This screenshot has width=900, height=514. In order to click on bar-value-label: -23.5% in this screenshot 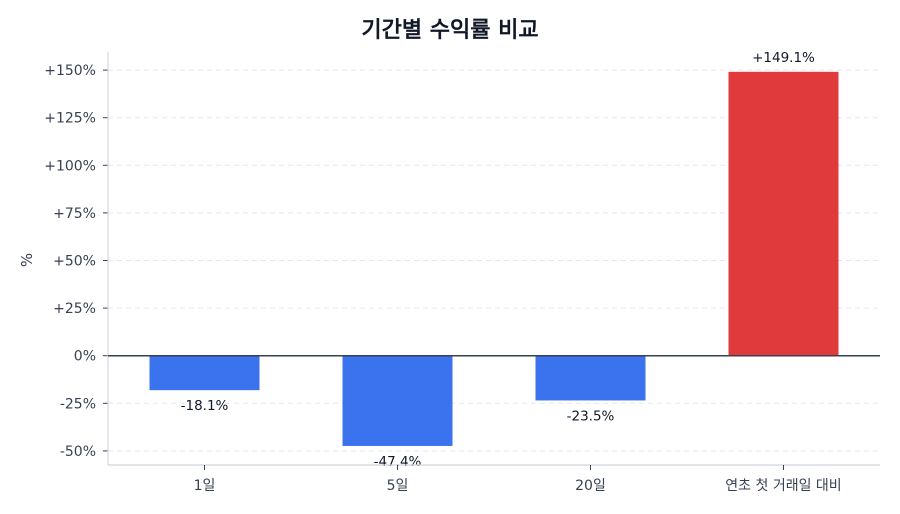, I will do `click(591, 416)`.